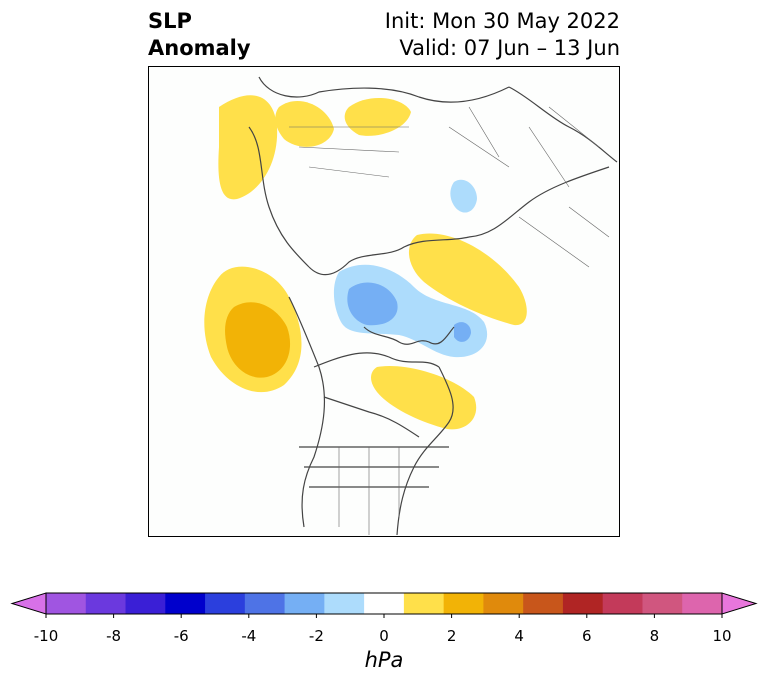 The height and width of the screenshot is (686, 768). I want to click on colorbar-tick-label: -6, so click(181, 636).